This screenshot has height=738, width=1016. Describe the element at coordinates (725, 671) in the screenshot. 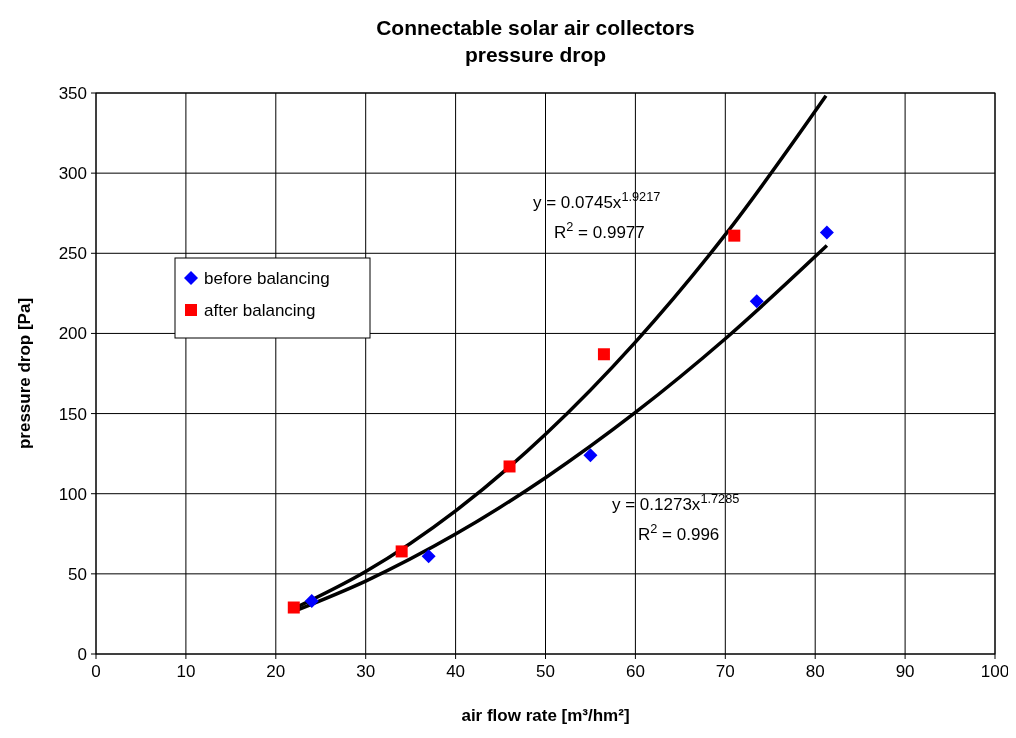

I see `x-tick-label: 70` at that location.